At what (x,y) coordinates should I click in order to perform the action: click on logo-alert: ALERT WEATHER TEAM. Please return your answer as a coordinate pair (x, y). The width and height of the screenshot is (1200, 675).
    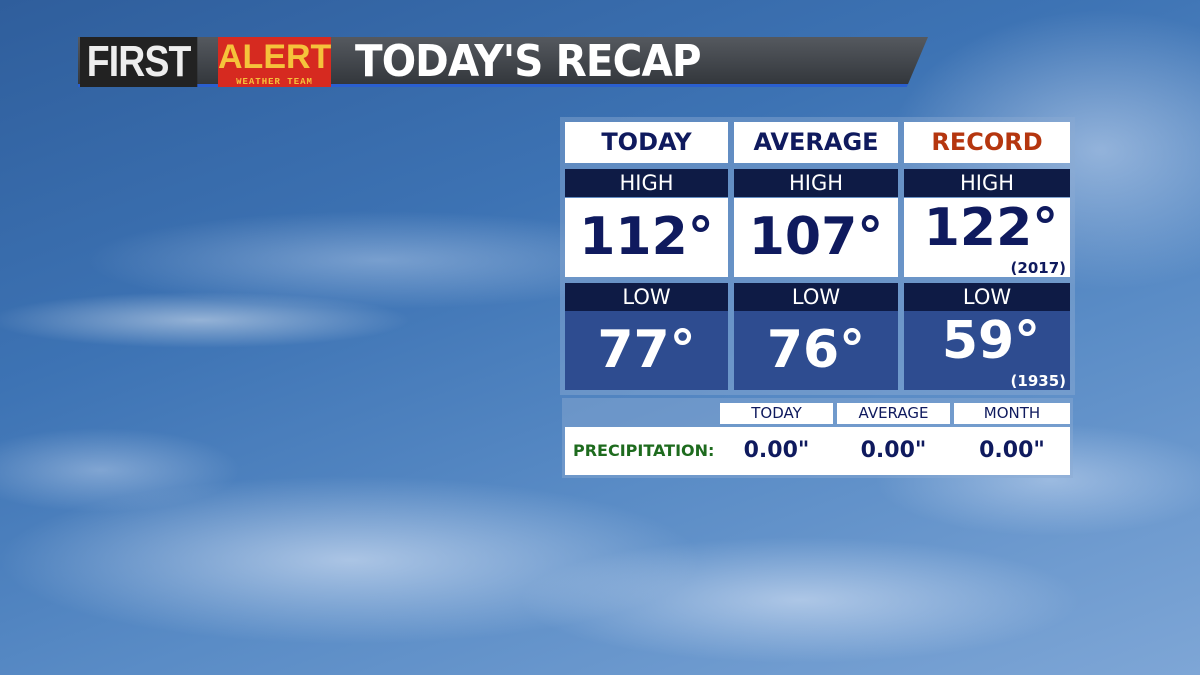
    Looking at the image, I should click on (274, 62).